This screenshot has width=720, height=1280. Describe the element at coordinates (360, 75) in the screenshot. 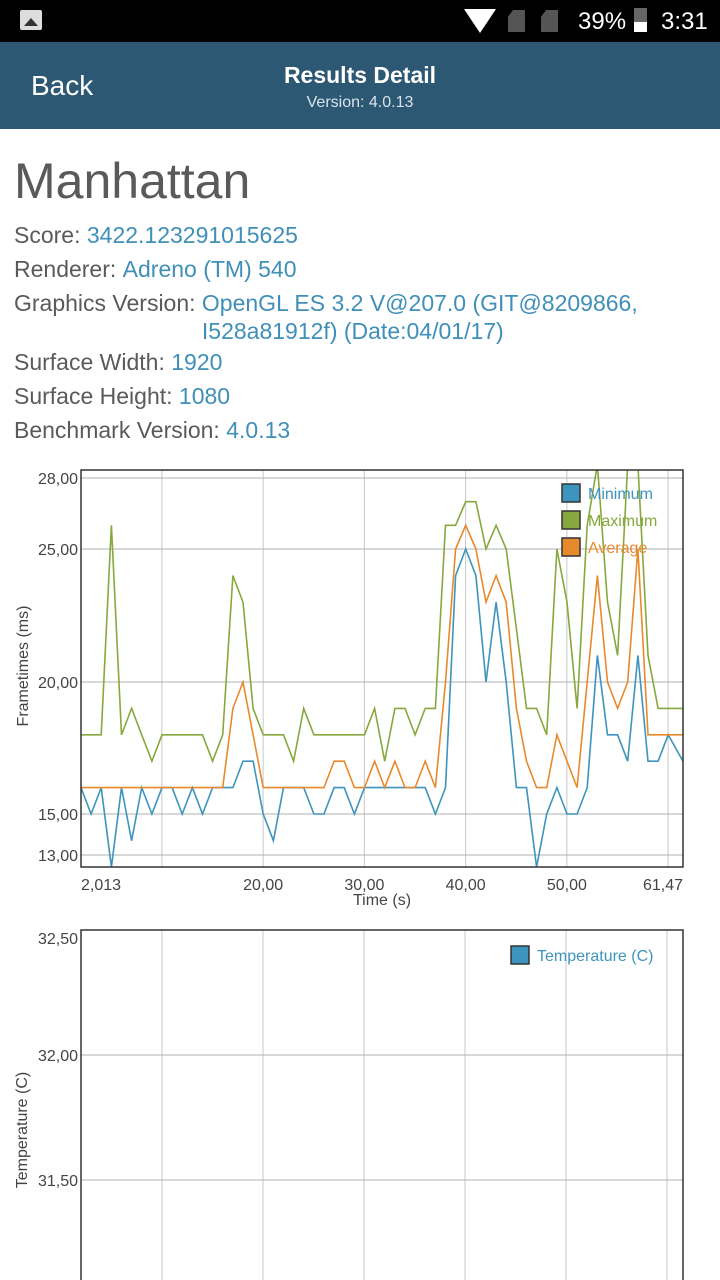

I see `page-title: Results Detail` at that location.